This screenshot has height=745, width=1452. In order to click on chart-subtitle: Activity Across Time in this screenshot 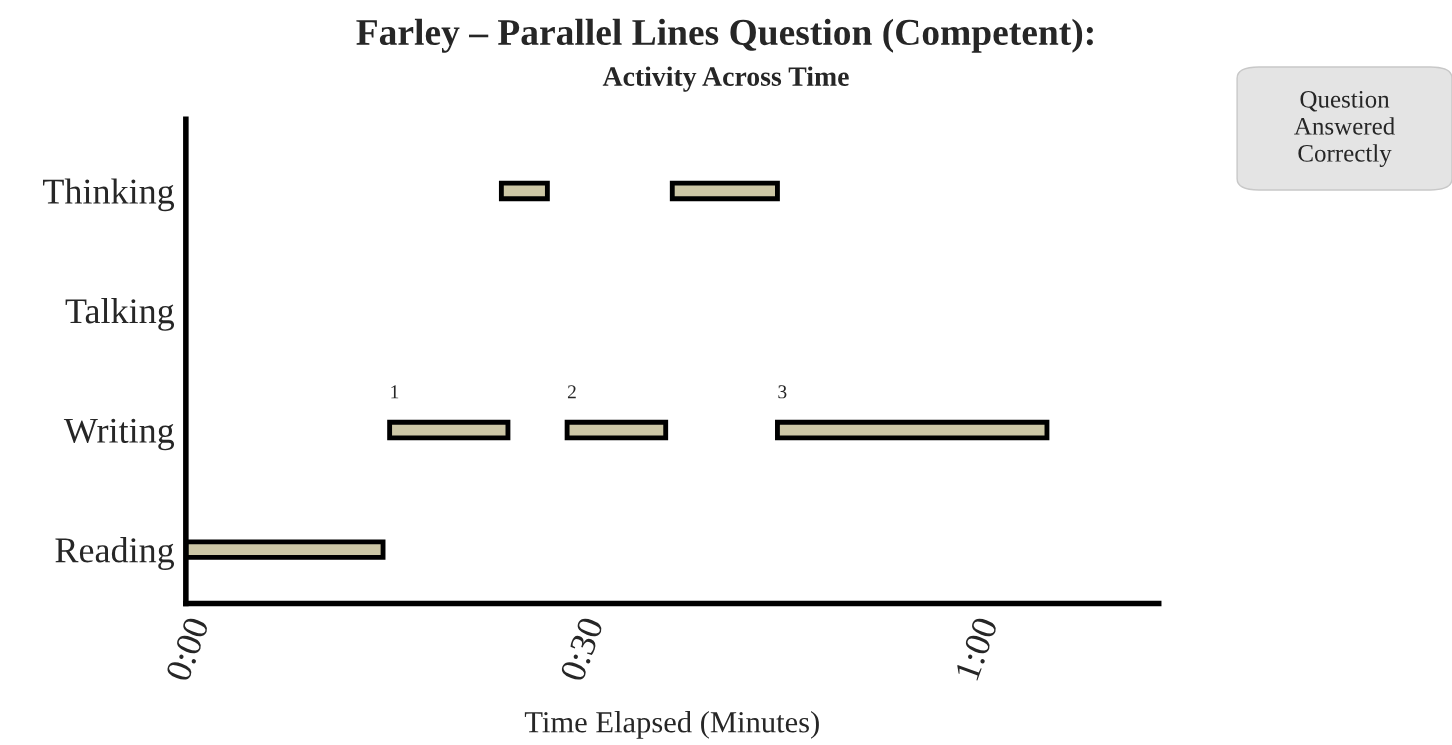, I will do `click(725, 79)`.